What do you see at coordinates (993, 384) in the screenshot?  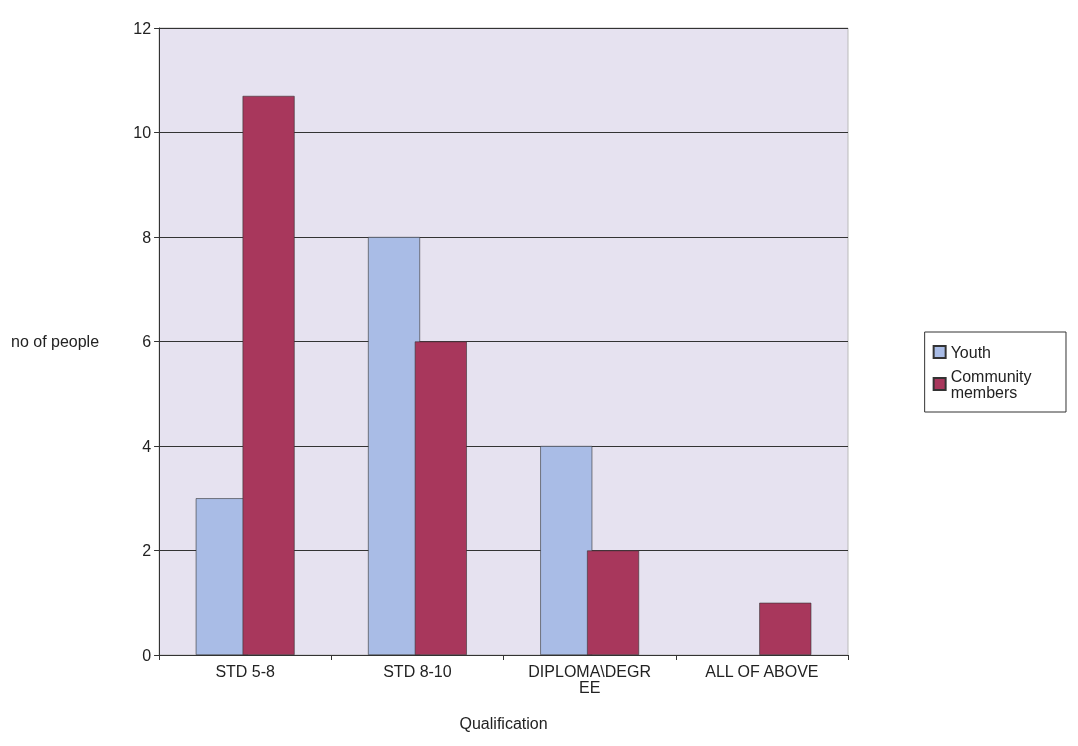 I see `legend-label: Community members` at bounding box center [993, 384].